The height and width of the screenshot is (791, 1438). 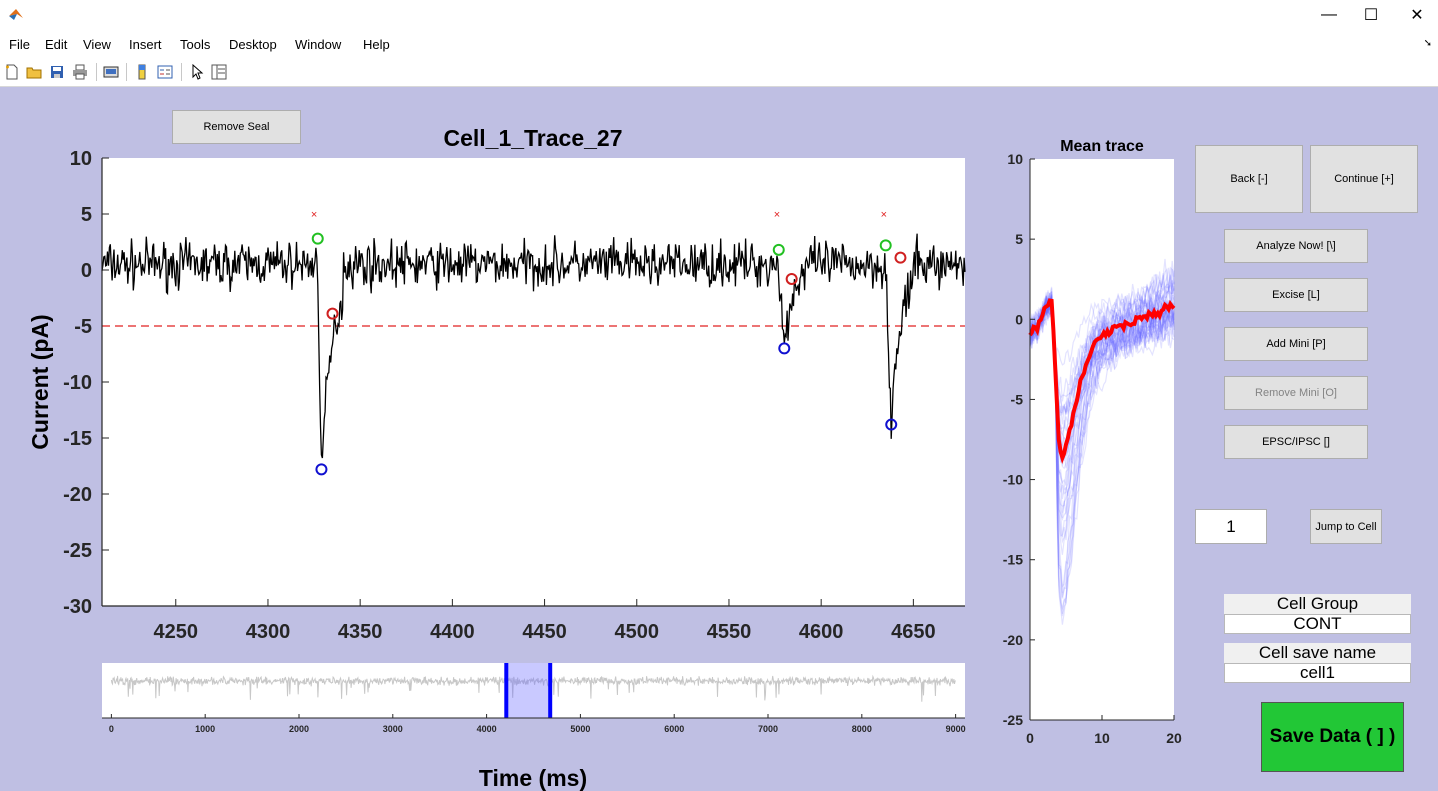 What do you see at coordinates (1296, 344) in the screenshot?
I see `add-mini-button: Add Mini [P]` at bounding box center [1296, 344].